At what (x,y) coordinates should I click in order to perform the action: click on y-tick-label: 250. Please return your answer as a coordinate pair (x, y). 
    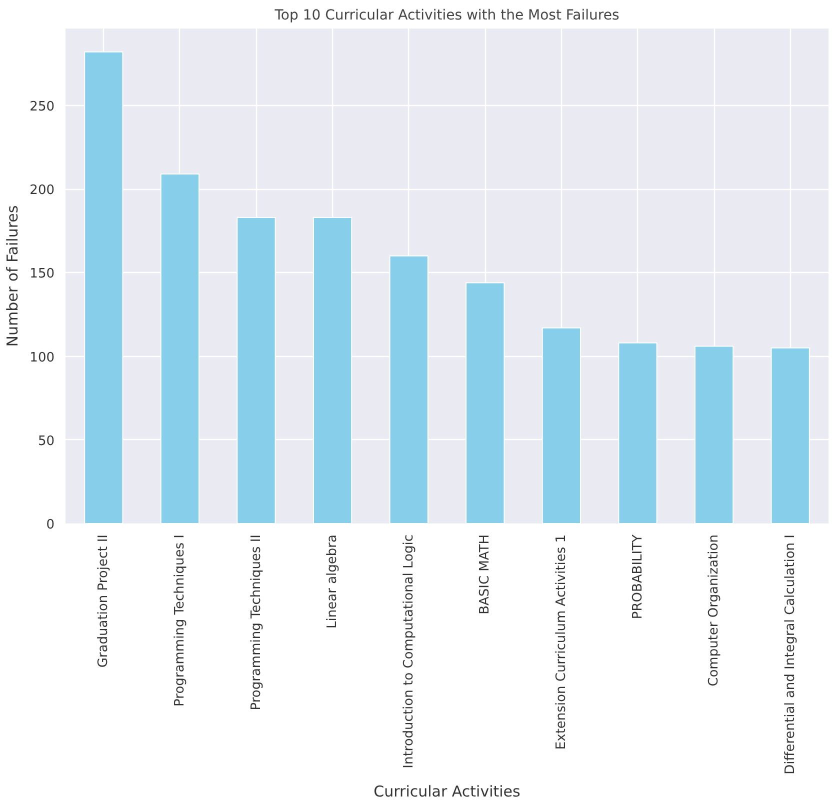
    Looking at the image, I should click on (42, 106).